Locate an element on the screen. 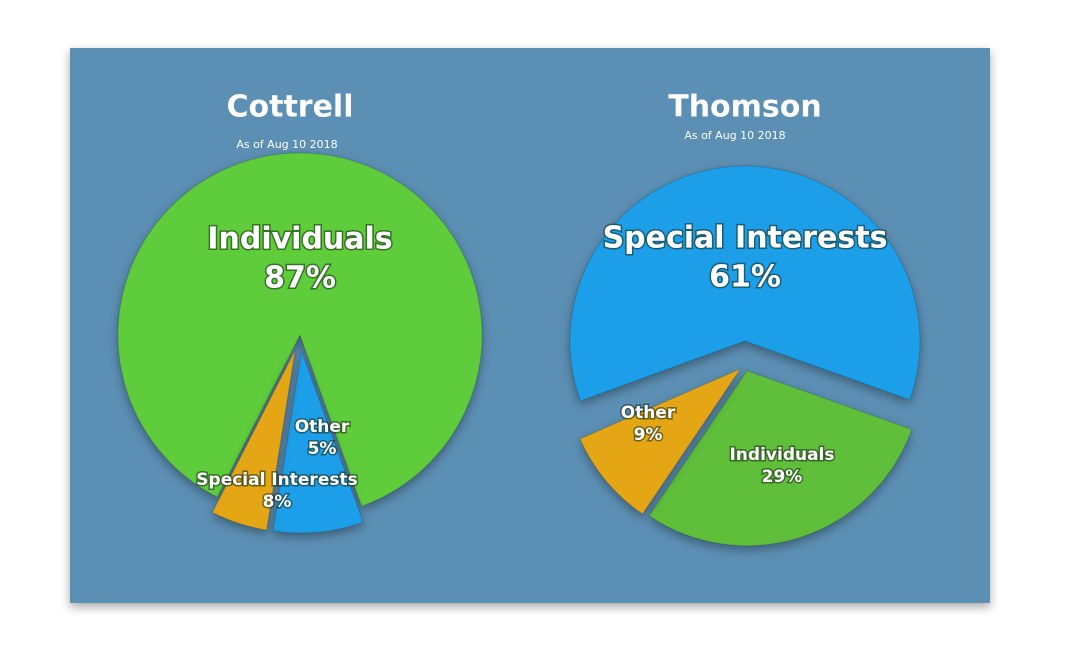  slice-value-label: 61% is located at coordinates (745, 277).